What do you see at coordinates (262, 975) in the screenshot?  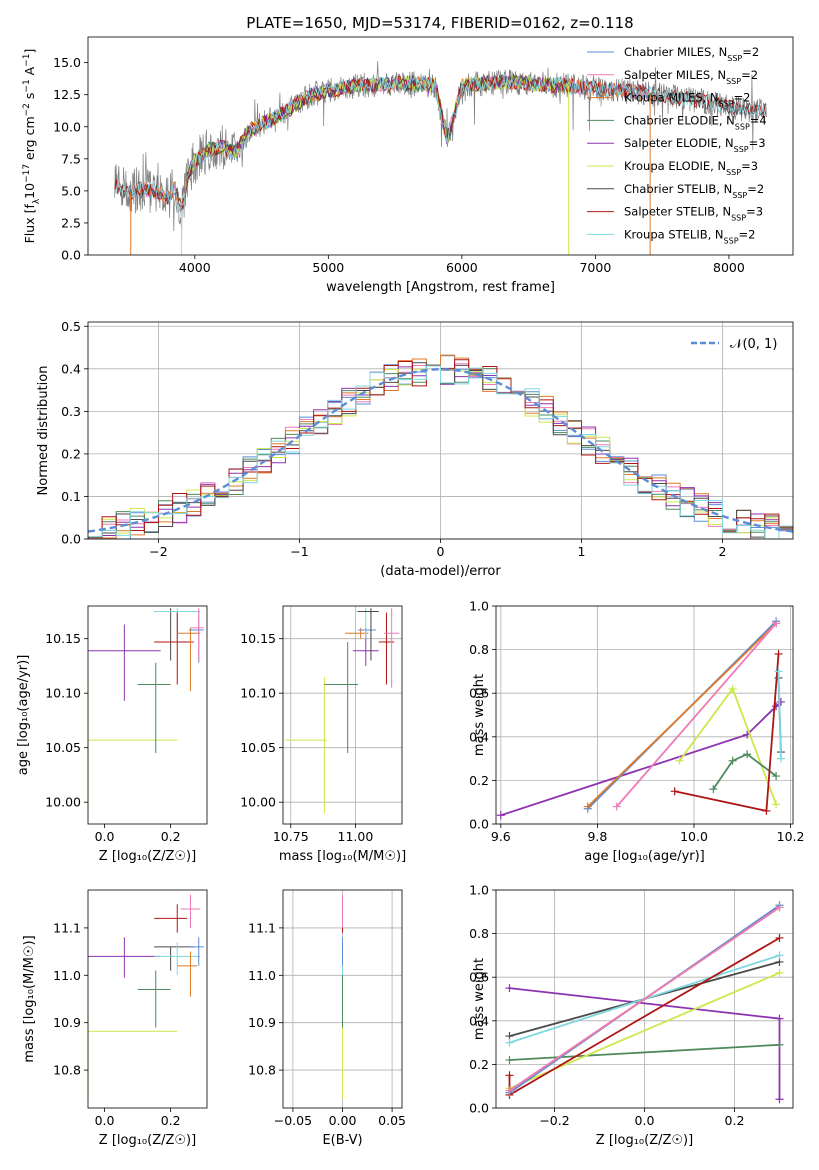 I see `y-tick-label: 11.0` at bounding box center [262, 975].